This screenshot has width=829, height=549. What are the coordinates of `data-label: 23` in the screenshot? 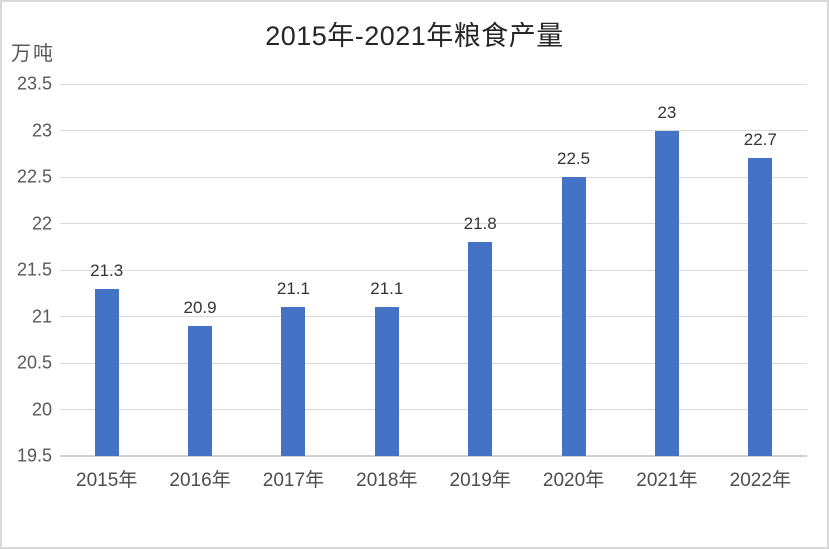 It's located at (667, 112).